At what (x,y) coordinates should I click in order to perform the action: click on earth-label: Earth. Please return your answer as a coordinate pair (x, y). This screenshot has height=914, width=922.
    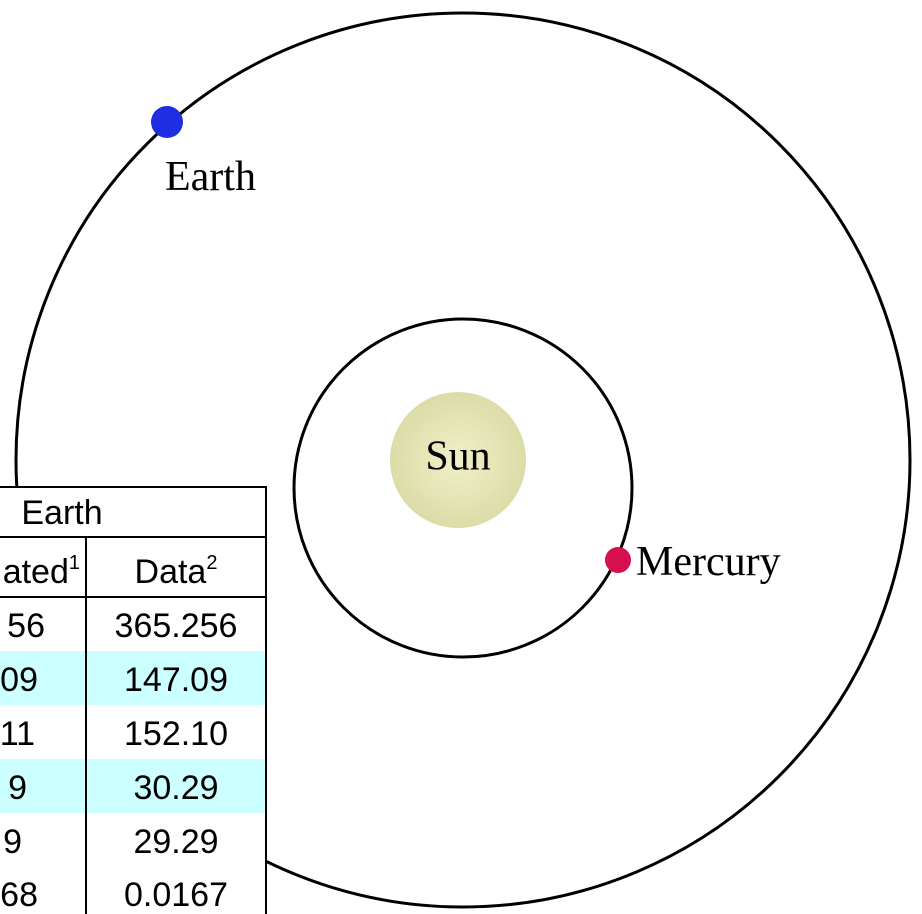
    Looking at the image, I should click on (210, 177).